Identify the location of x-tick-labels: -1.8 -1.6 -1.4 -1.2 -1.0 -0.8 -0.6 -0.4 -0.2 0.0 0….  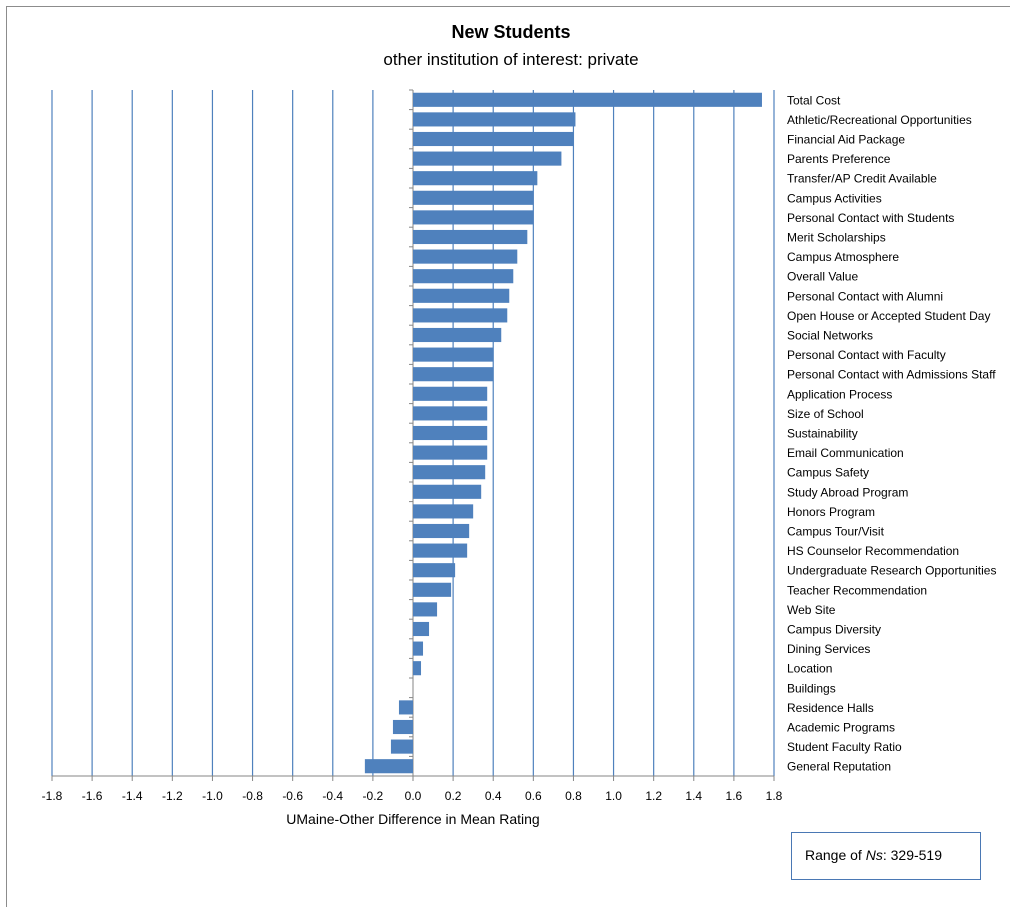
(412, 796).